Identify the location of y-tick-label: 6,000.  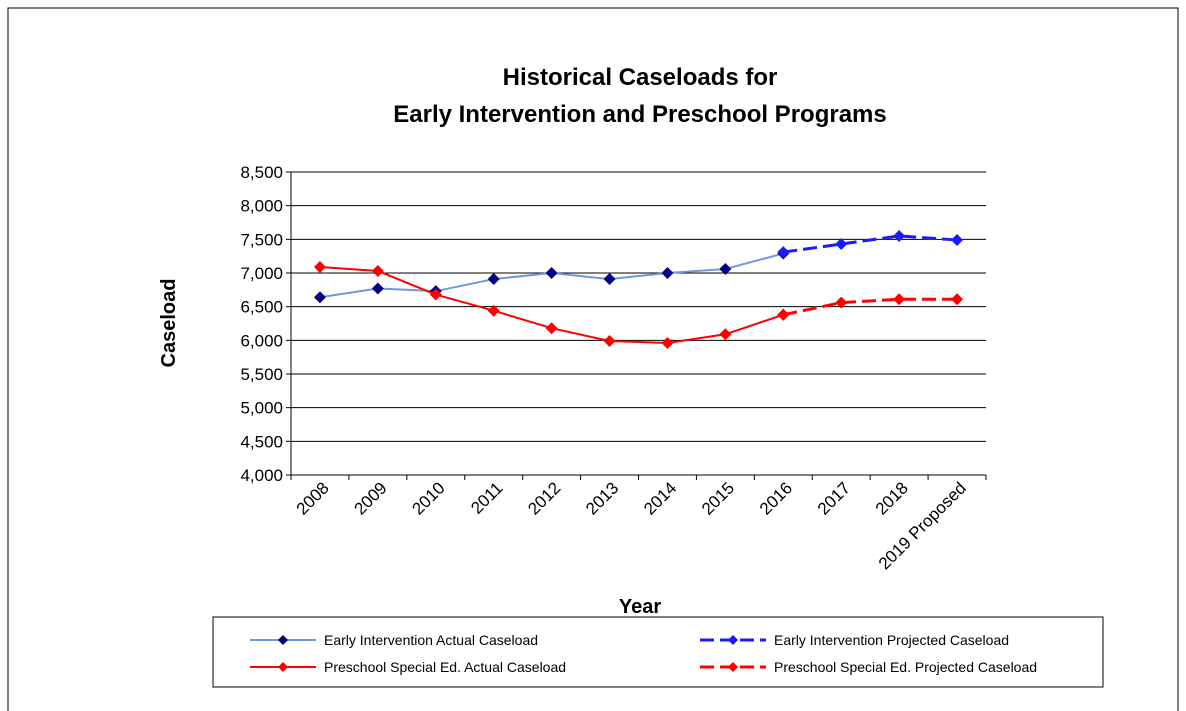
(261, 340).